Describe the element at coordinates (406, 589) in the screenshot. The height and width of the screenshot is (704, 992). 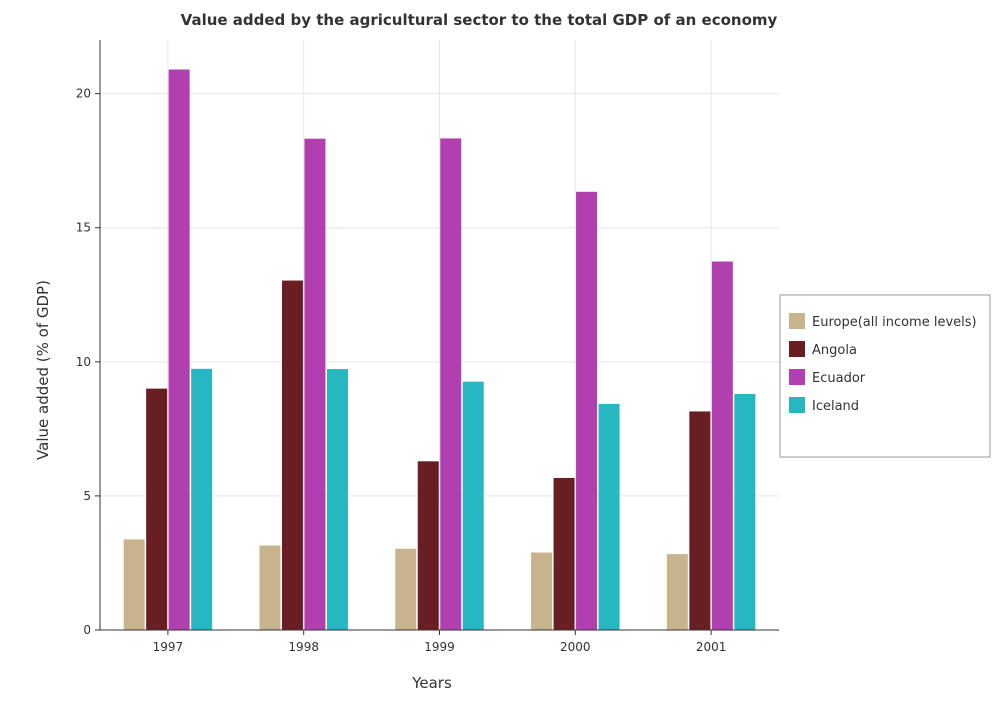
I see `bar-europe-all-income-levels-1999` at that location.